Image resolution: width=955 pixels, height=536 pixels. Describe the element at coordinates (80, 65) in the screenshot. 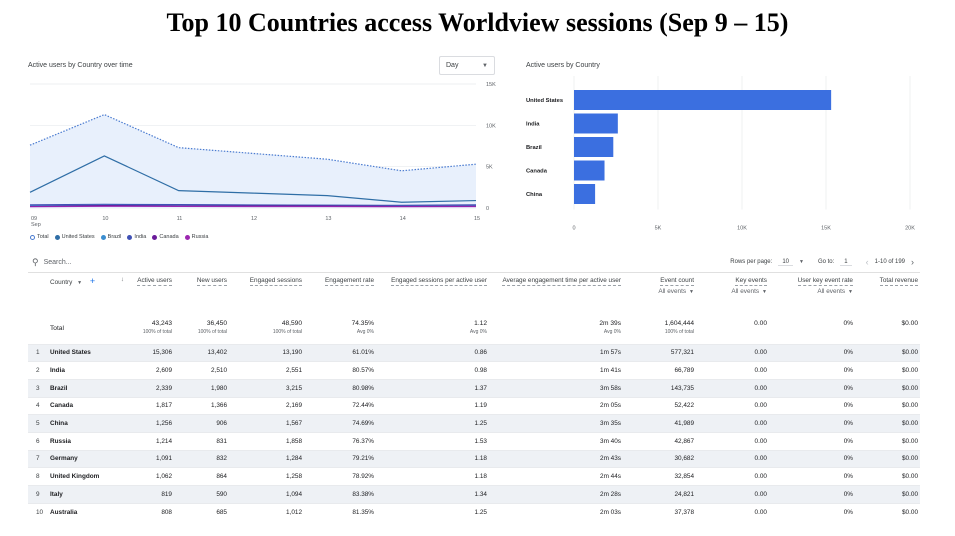

I see `line-chart-title: Active users by Country over time` at that location.